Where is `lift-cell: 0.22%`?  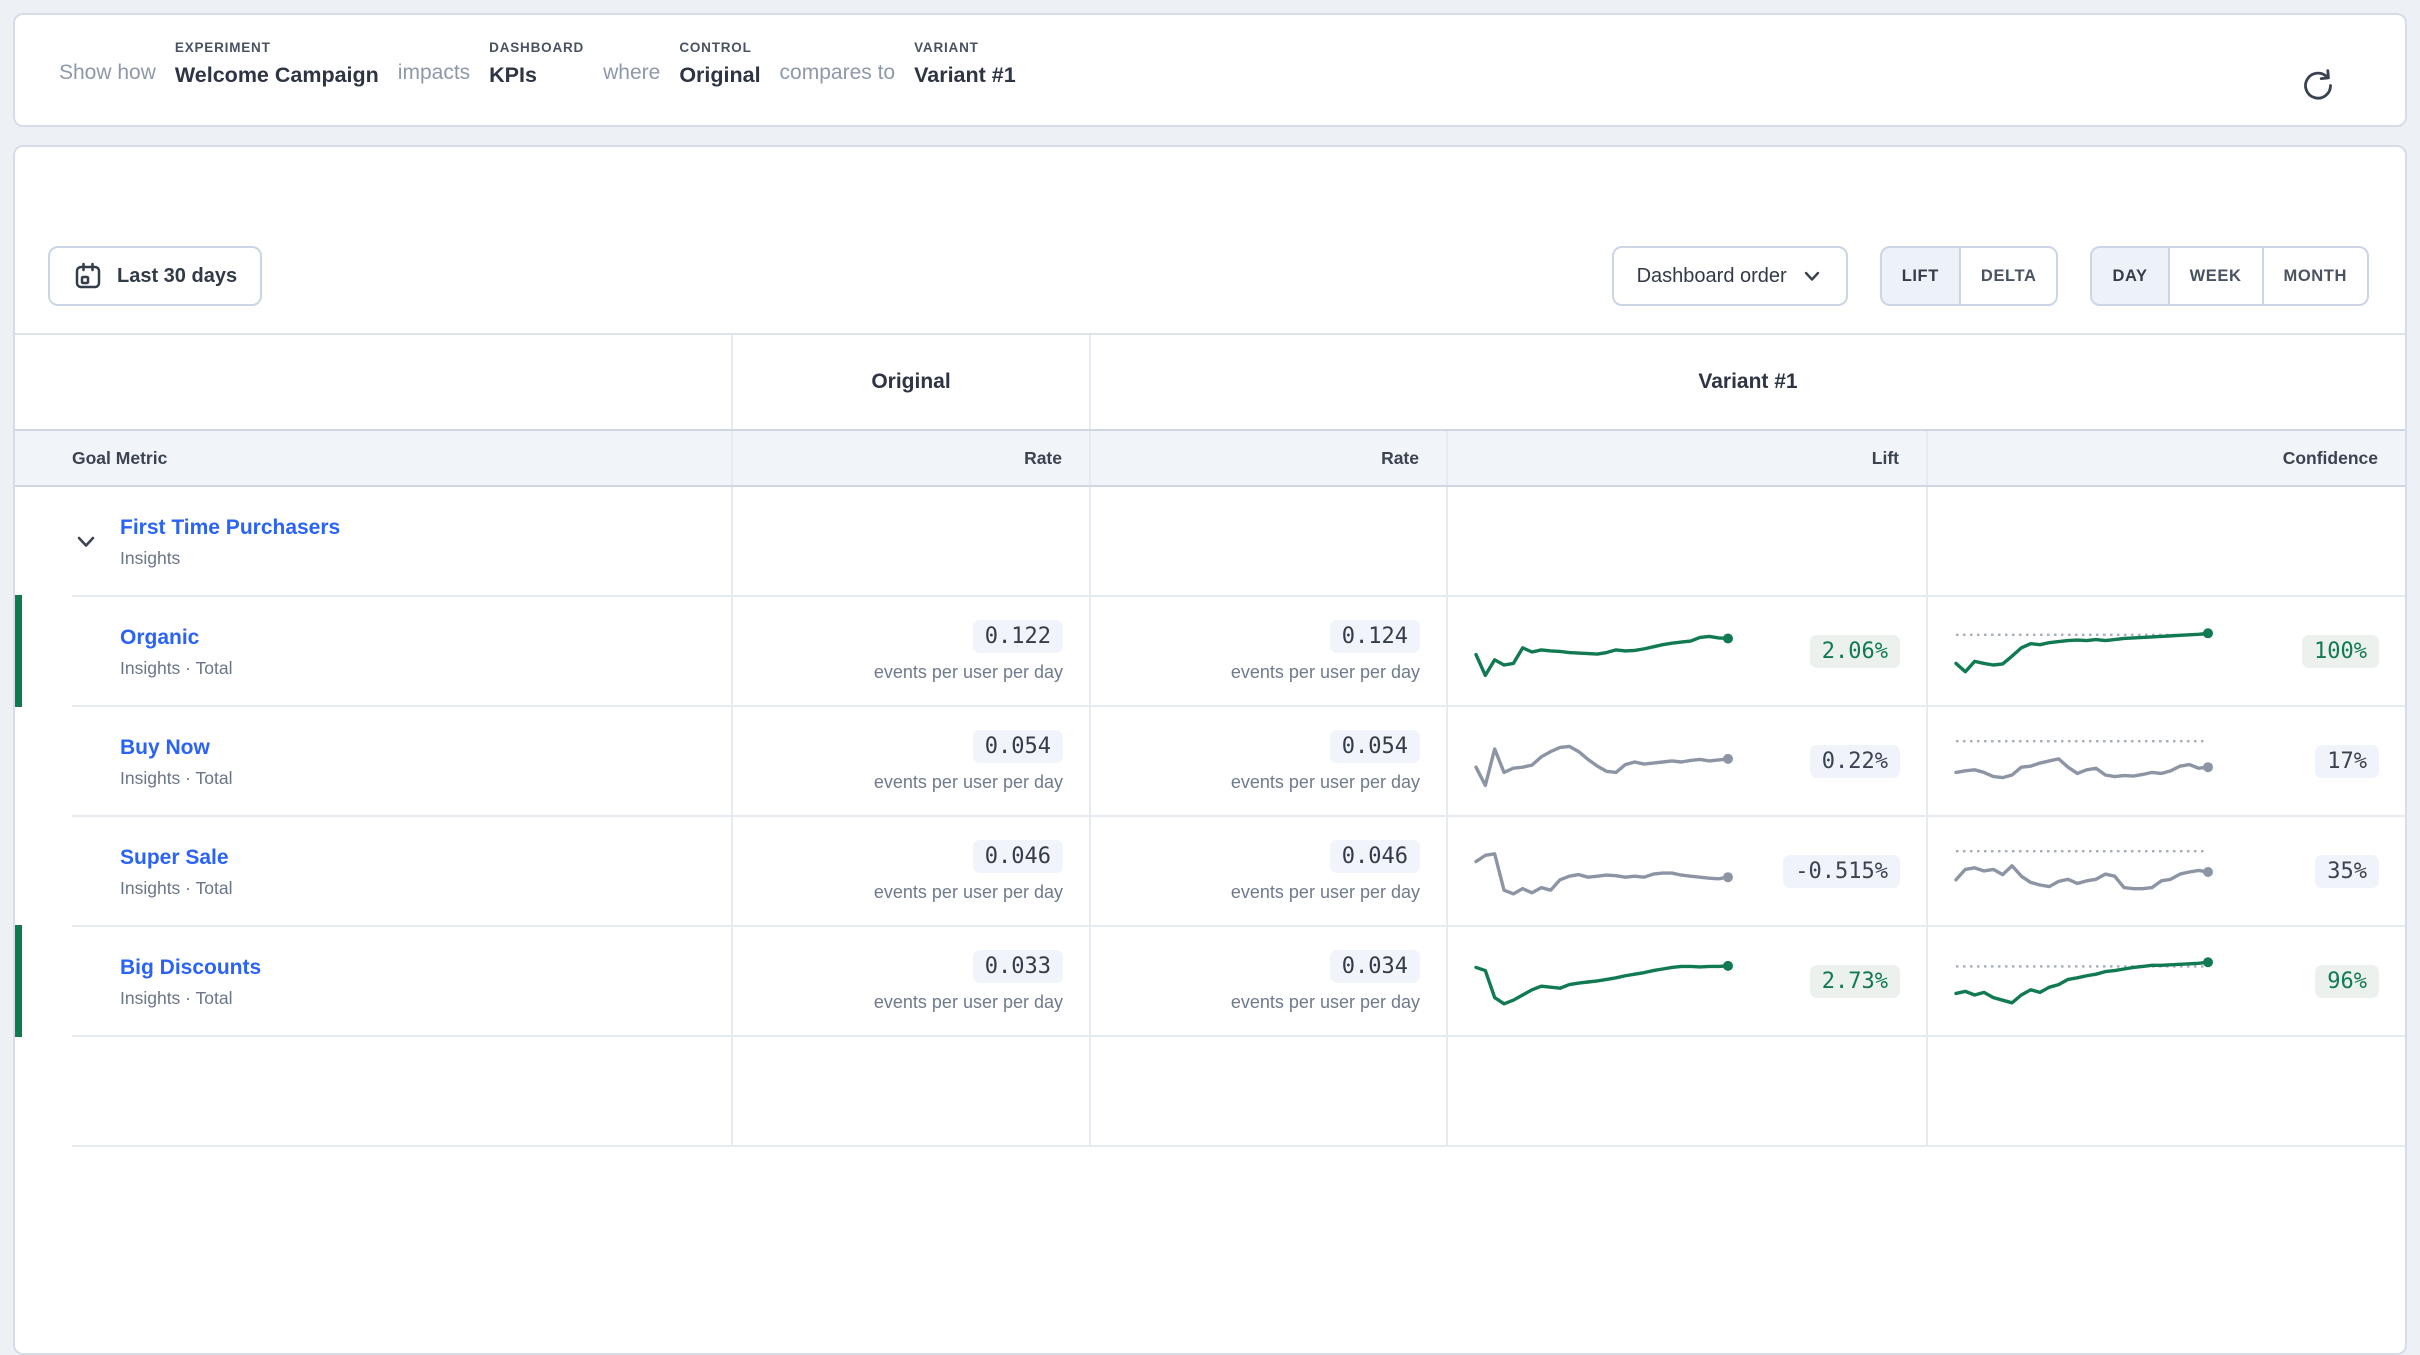 lift-cell: 0.22% is located at coordinates (1686, 762).